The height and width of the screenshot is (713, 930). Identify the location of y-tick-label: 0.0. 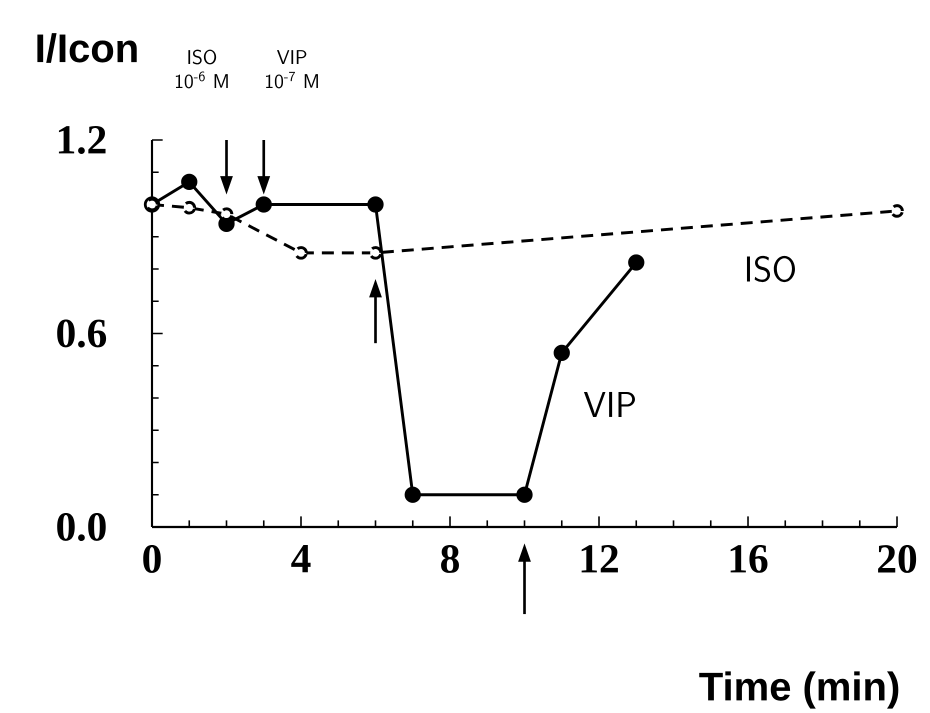
(81, 527).